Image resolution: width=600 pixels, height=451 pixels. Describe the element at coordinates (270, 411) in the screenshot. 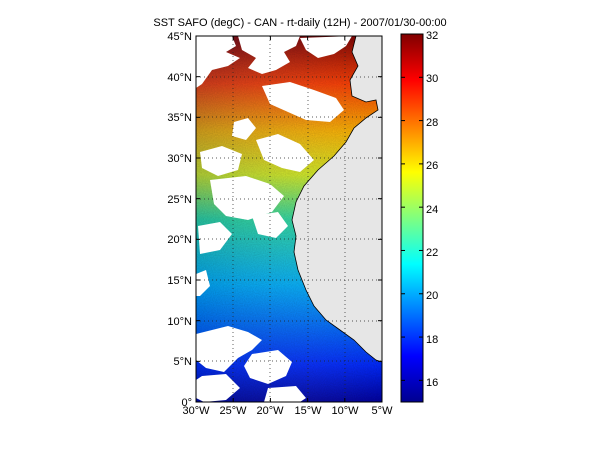

I see `lon-tick-label: 20°W` at that location.